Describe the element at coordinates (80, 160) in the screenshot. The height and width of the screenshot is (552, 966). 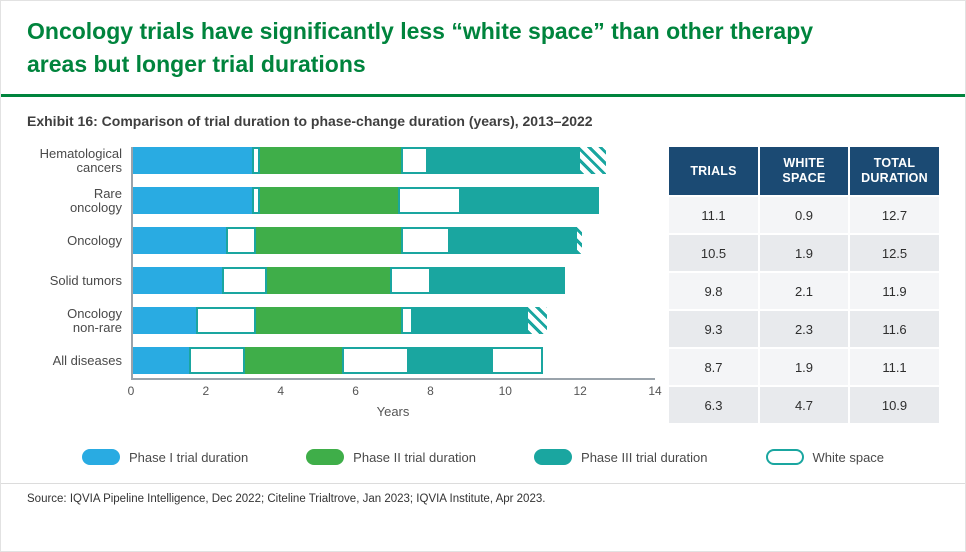
I see `category-label: Hematological cancers` at that location.